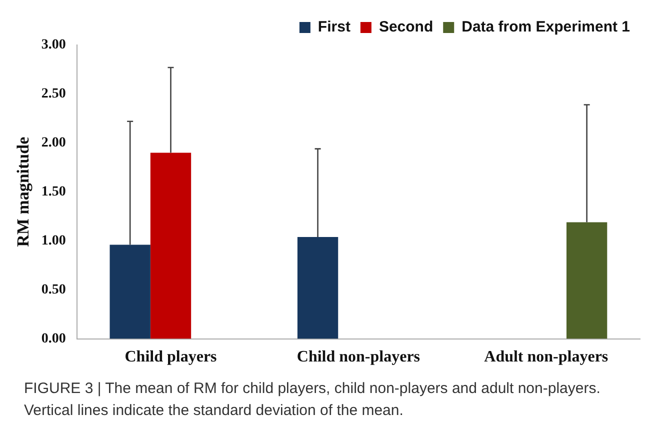 This screenshot has height=438, width=657. I want to click on y-tick-label: 2.00, so click(53, 143).